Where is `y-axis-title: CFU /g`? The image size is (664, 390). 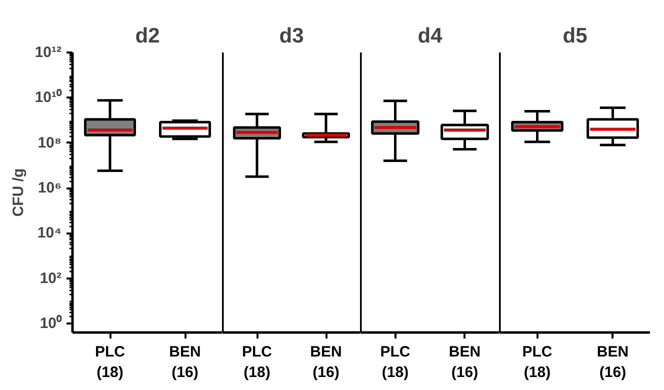
y-axis-title: CFU /g is located at coordinates (18, 192).